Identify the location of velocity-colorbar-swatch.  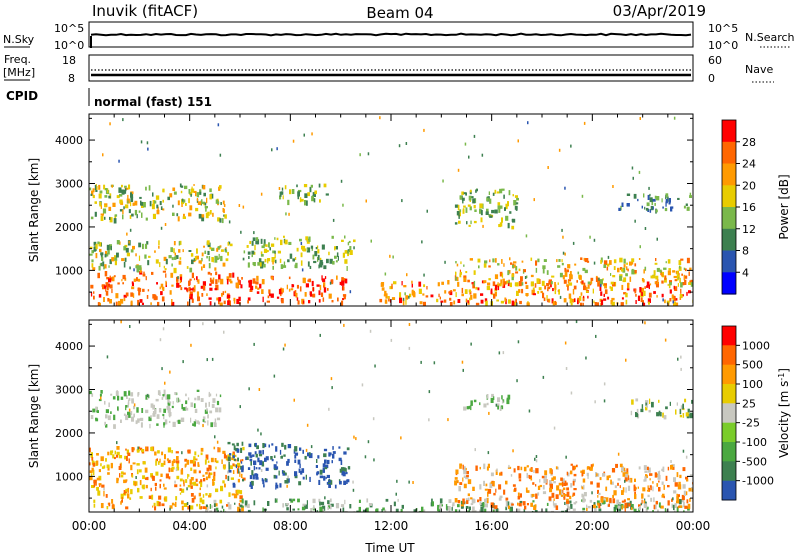
(729, 471).